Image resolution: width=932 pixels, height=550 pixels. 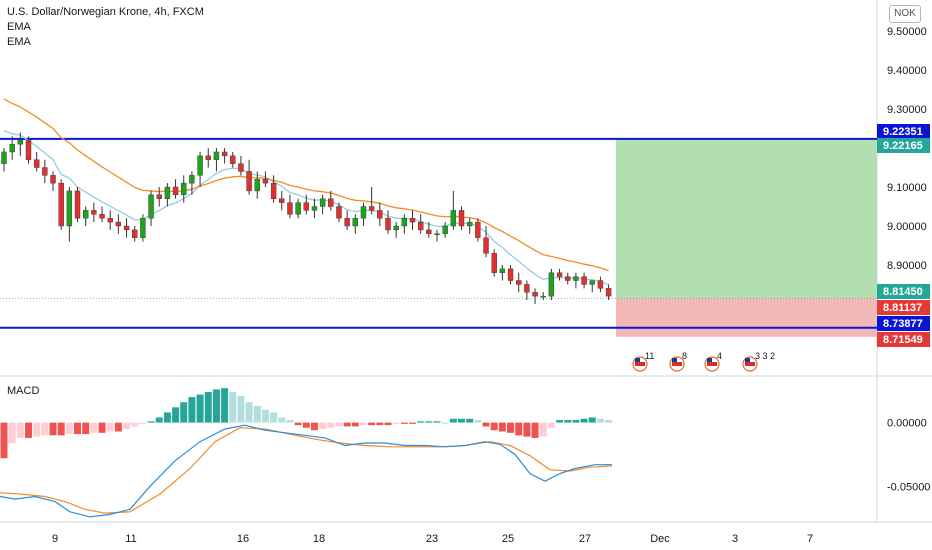 What do you see at coordinates (907, 227) in the screenshot?
I see `price-tick-label: 9.00000` at bounding box center [907, 227].